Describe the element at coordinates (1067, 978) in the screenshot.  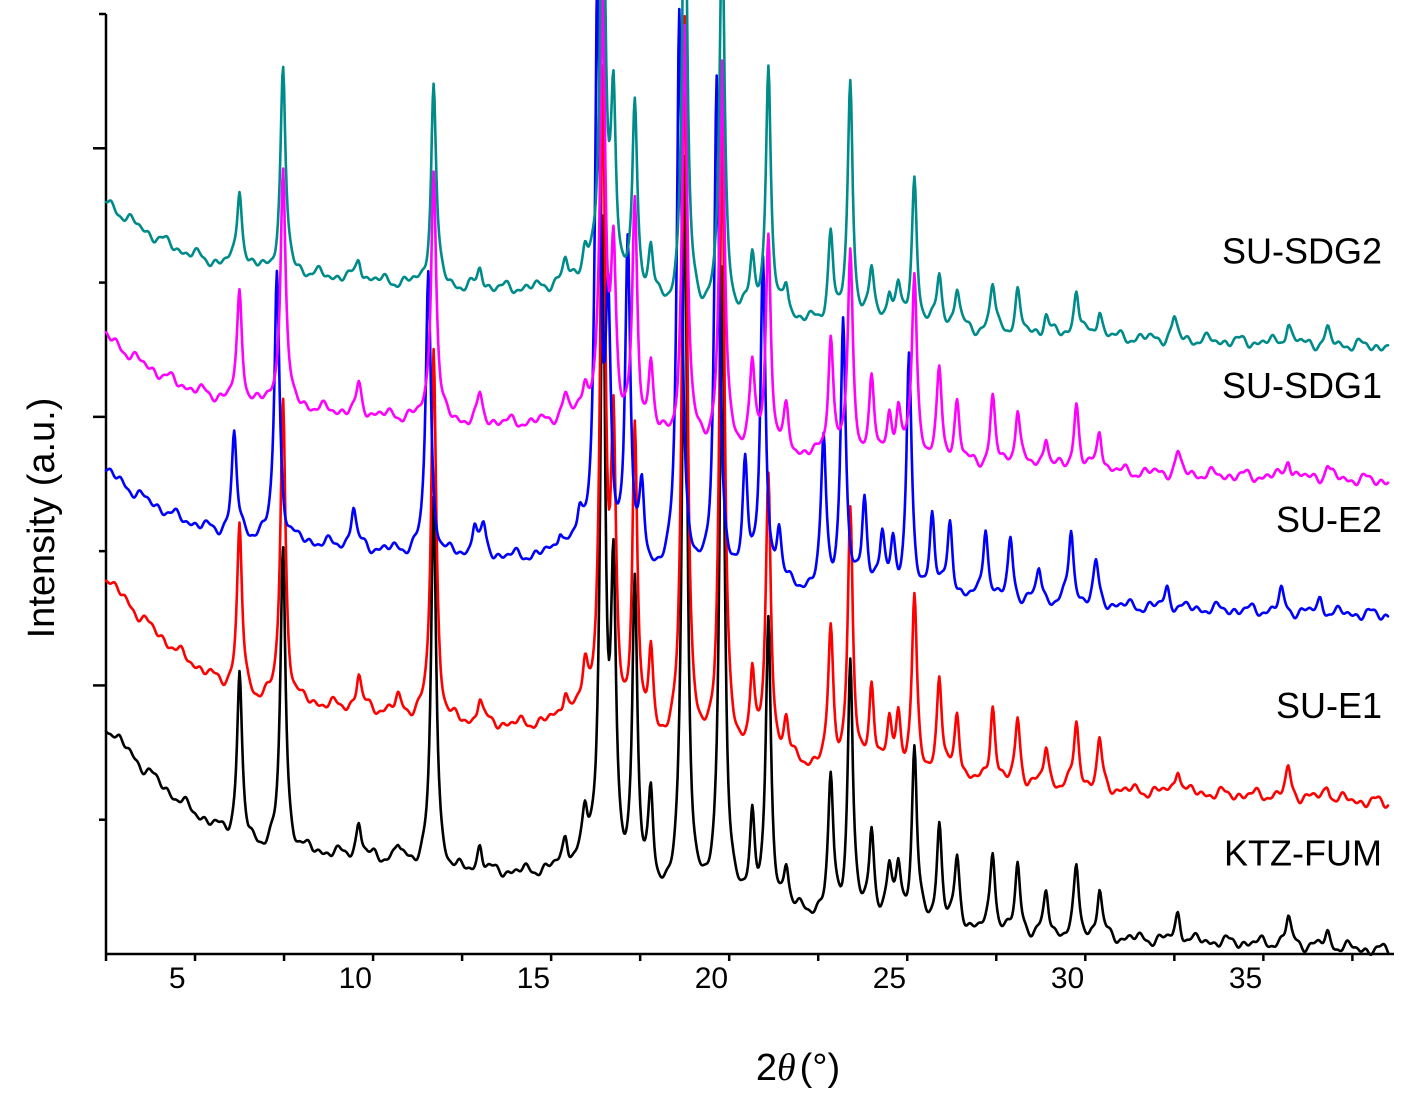
I see `x-tick-label: 30` at that location.